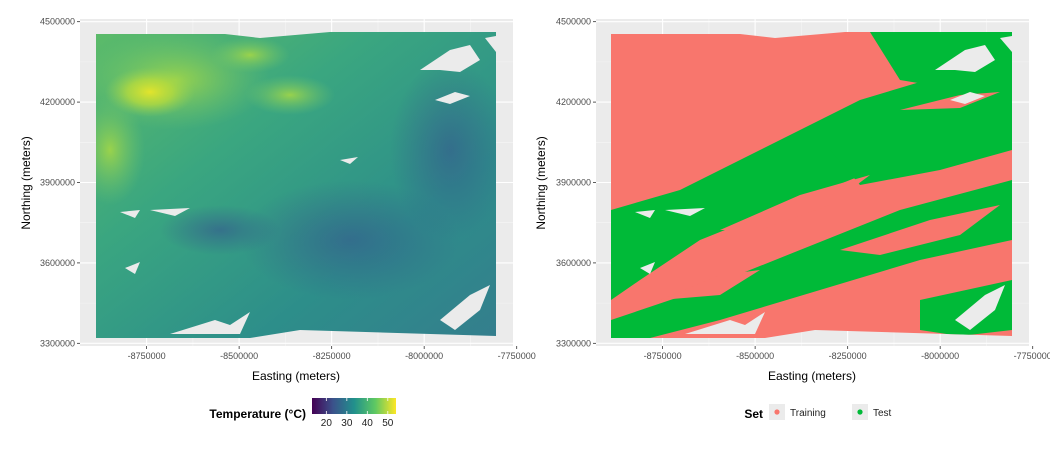 Image resolution: width=1050 pixels, height=455 pixels. What do you see at coordinates (860, 412) in the screenshot?
I see `legend-key-test` at bounding box center [860, 412].